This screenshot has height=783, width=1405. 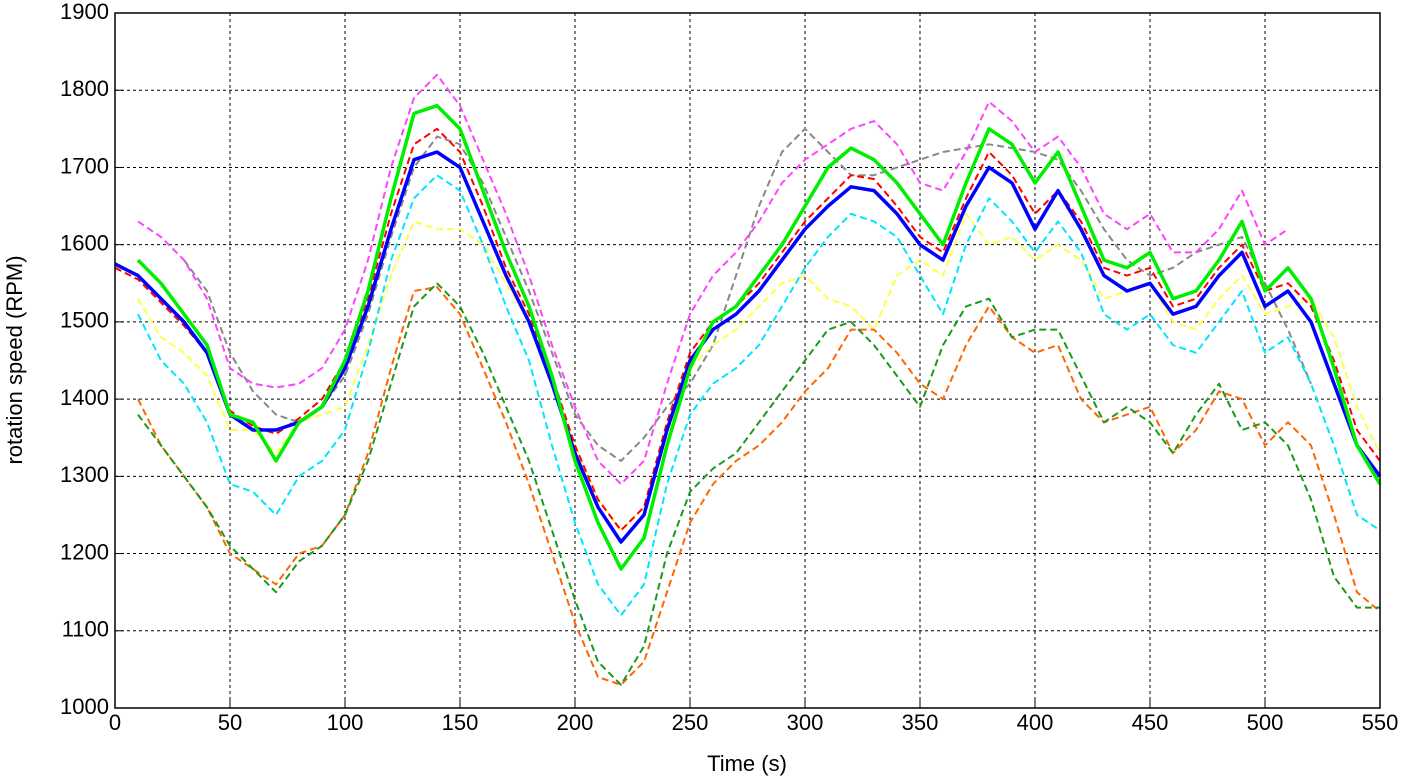 What do you see at coordinates (1265, 722) in the screenshot?
I see `x-tick-label: 500` at bounding box center [1265, 722].